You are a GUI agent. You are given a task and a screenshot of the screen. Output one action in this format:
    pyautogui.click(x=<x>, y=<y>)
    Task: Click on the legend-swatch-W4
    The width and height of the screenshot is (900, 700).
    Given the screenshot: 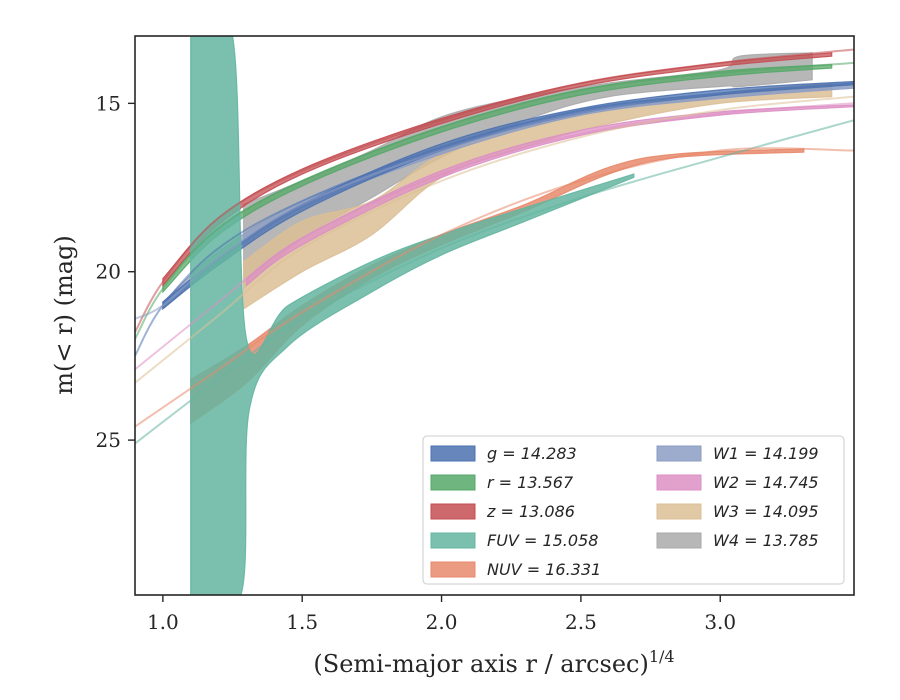 What is the action you would take?
    pyautogui.click(x=679, y=540)
    